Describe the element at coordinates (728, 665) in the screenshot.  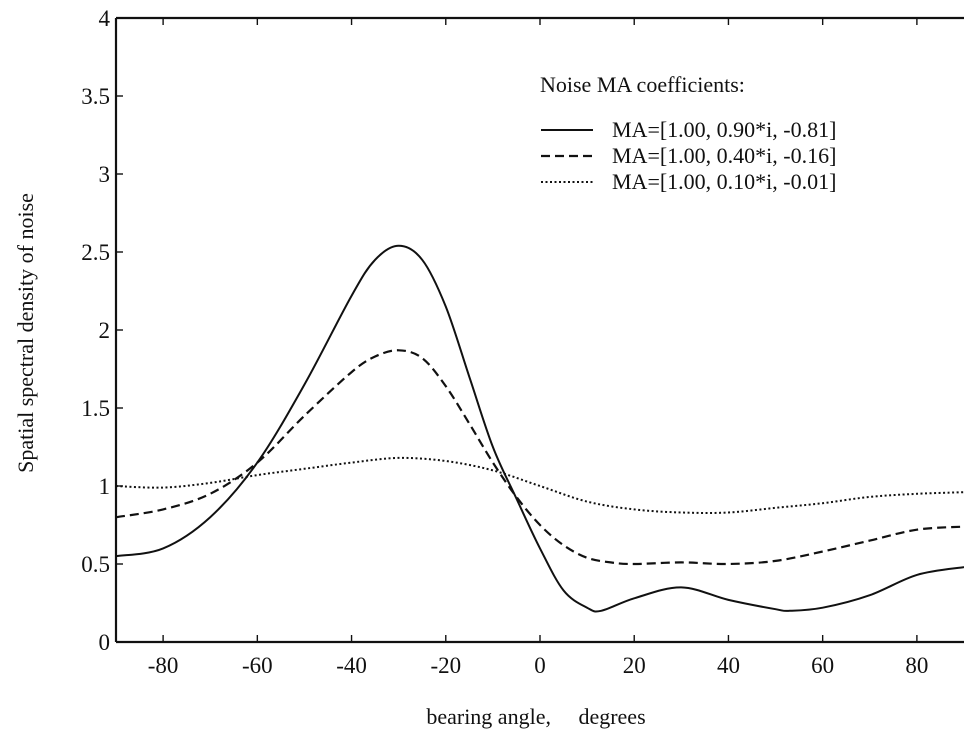
I see `x-tick-label: 40` at that location.